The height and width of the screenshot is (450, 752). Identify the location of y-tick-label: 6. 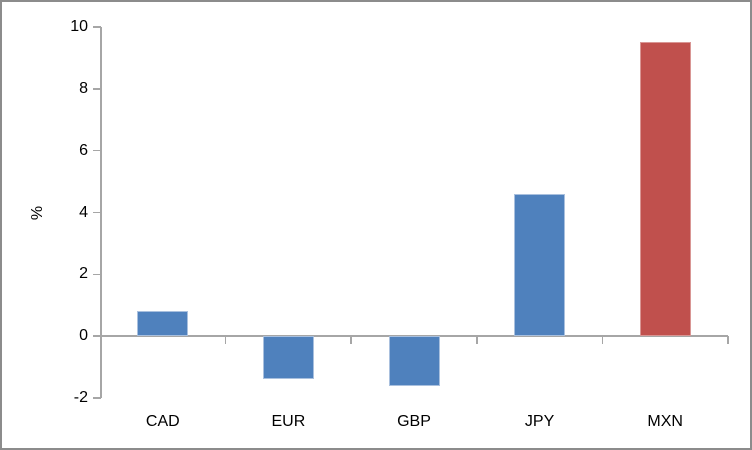
(83, 150).